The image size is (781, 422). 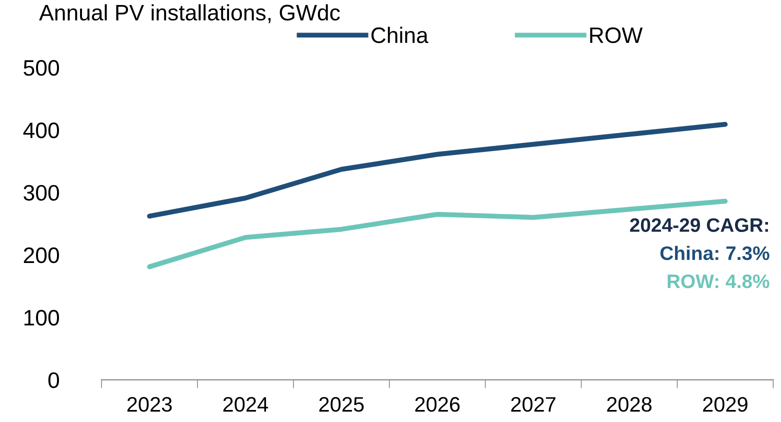 I want to click on x-tick-label: 2023, so click(x=149, y=404).